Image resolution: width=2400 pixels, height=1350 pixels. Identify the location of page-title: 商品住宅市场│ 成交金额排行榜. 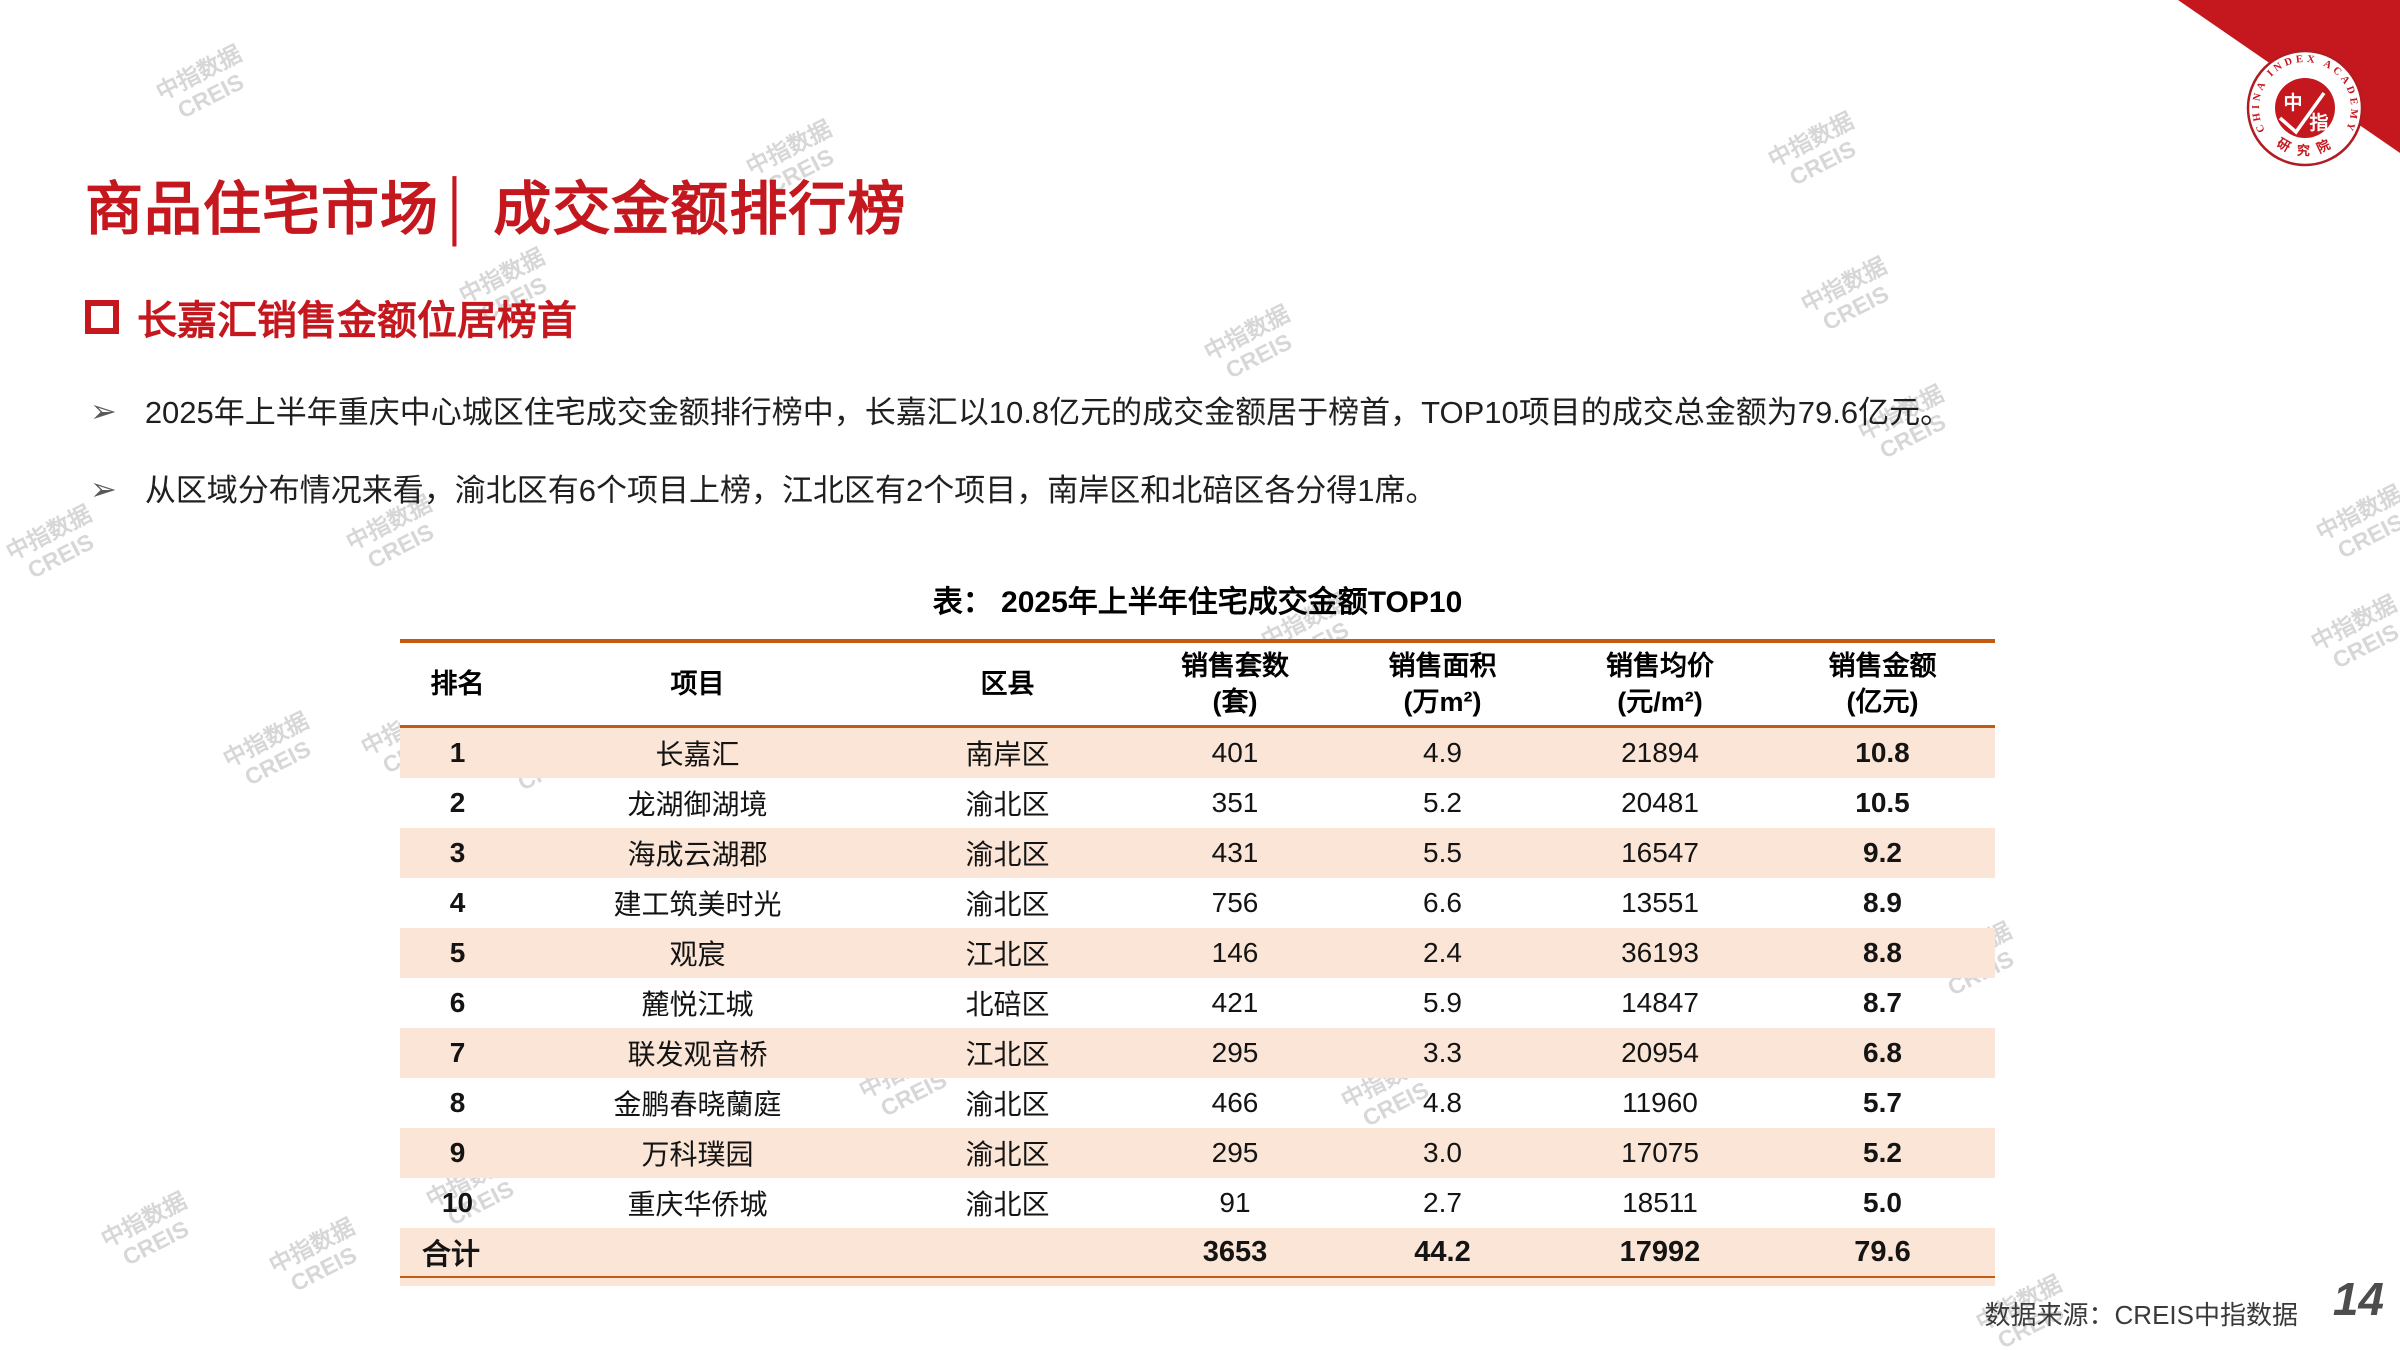
(496, 209).